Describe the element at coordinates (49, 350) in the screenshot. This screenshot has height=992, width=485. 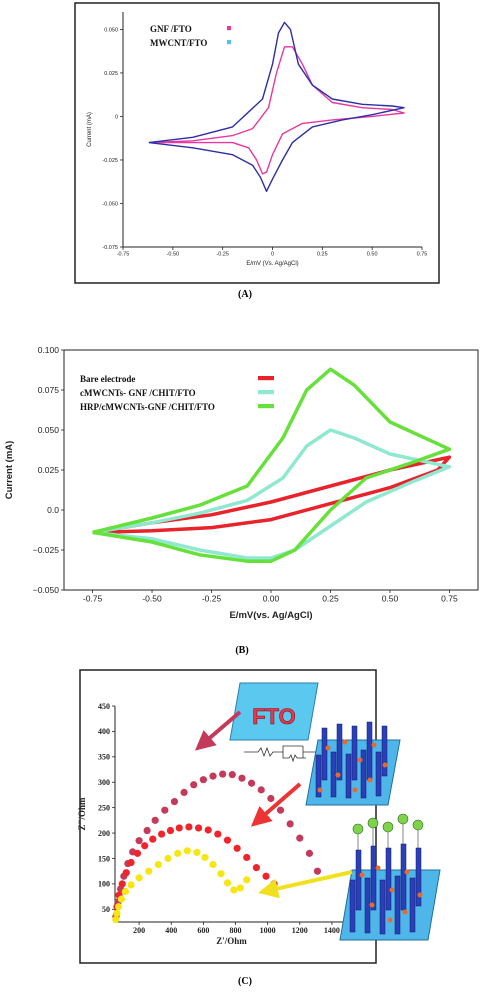
I see `y-tick-label: 0.100` at that location.